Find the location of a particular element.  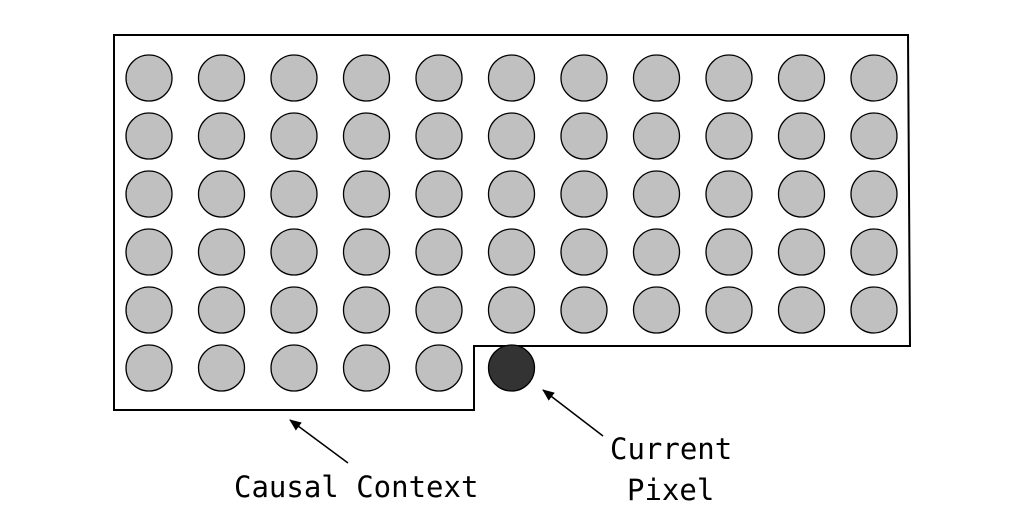

causal-context-label: Causal Context is located at coordinates (356, 487).